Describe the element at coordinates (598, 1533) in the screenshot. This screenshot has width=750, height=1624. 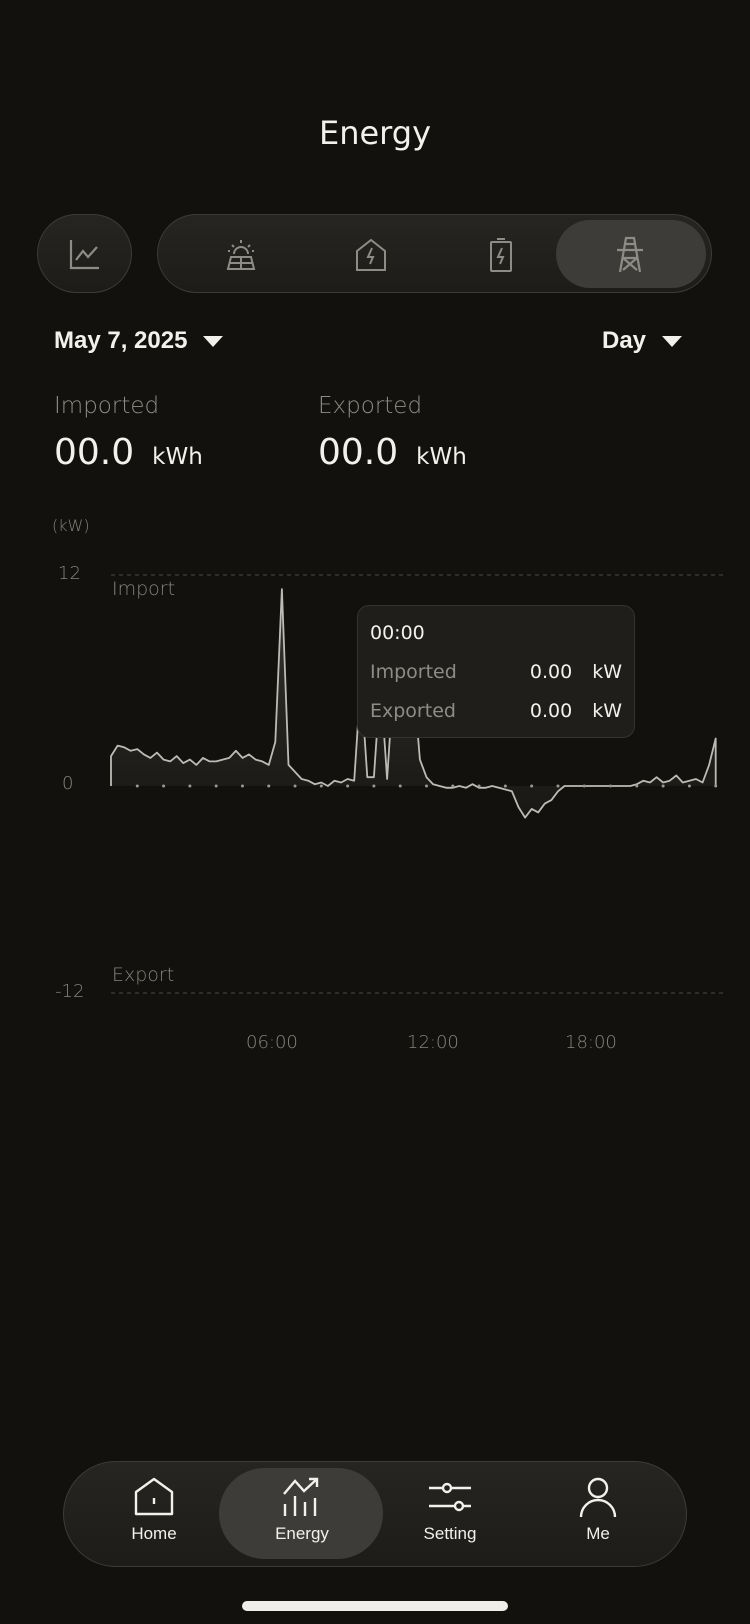
I see `nav-label: Me` at that location.